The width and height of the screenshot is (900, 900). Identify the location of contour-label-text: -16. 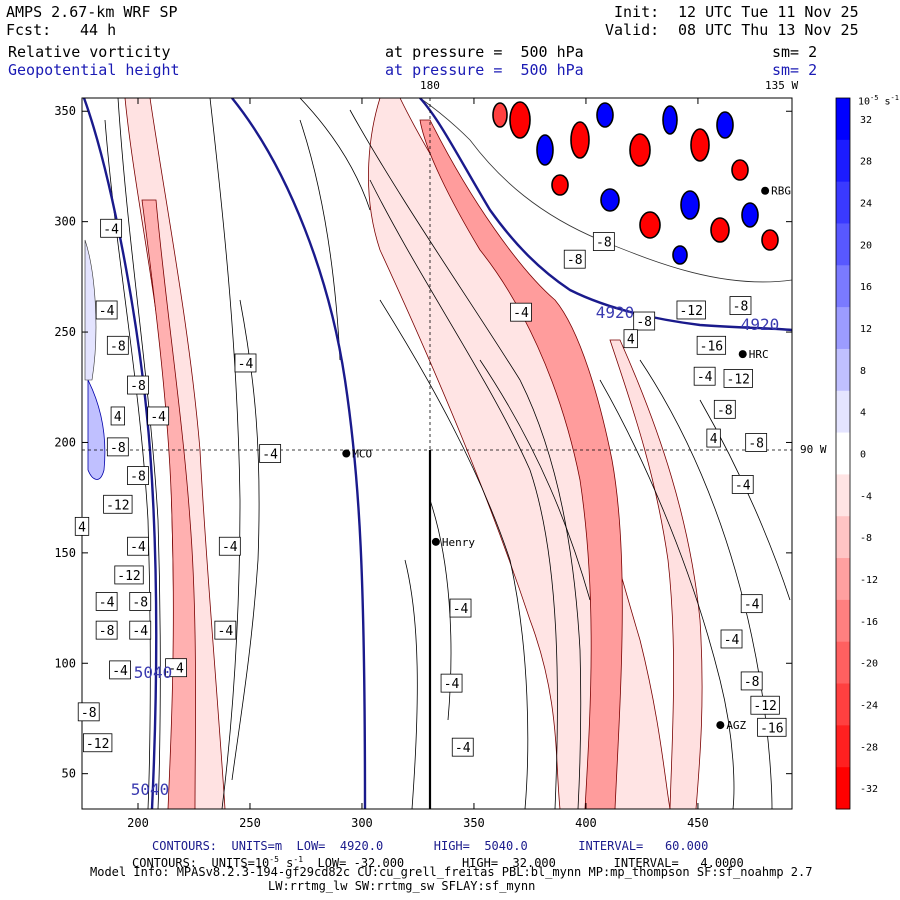
(771, 728).